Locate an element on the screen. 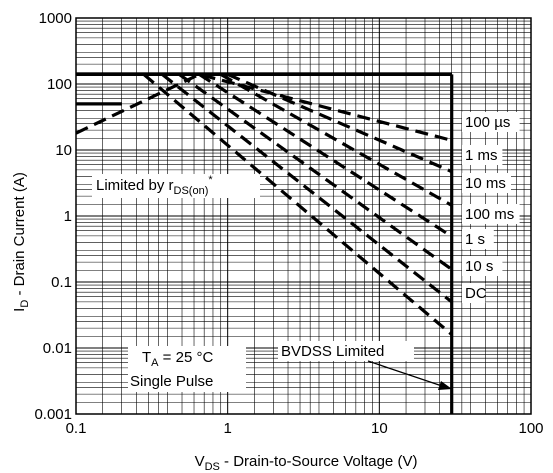 This screenshot has height=473, width=553. y-axis-title: ID - Drain Current (A) is located at coordinates (21, 242).